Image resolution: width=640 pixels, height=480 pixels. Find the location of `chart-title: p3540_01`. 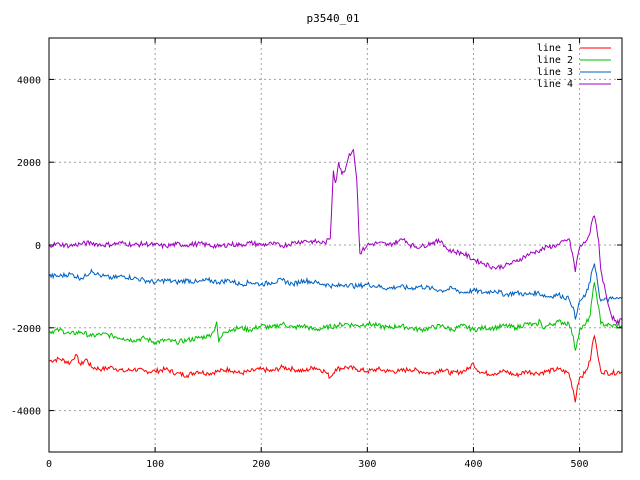

chart-title: p3540_01 is located at coordinates (333, 18).